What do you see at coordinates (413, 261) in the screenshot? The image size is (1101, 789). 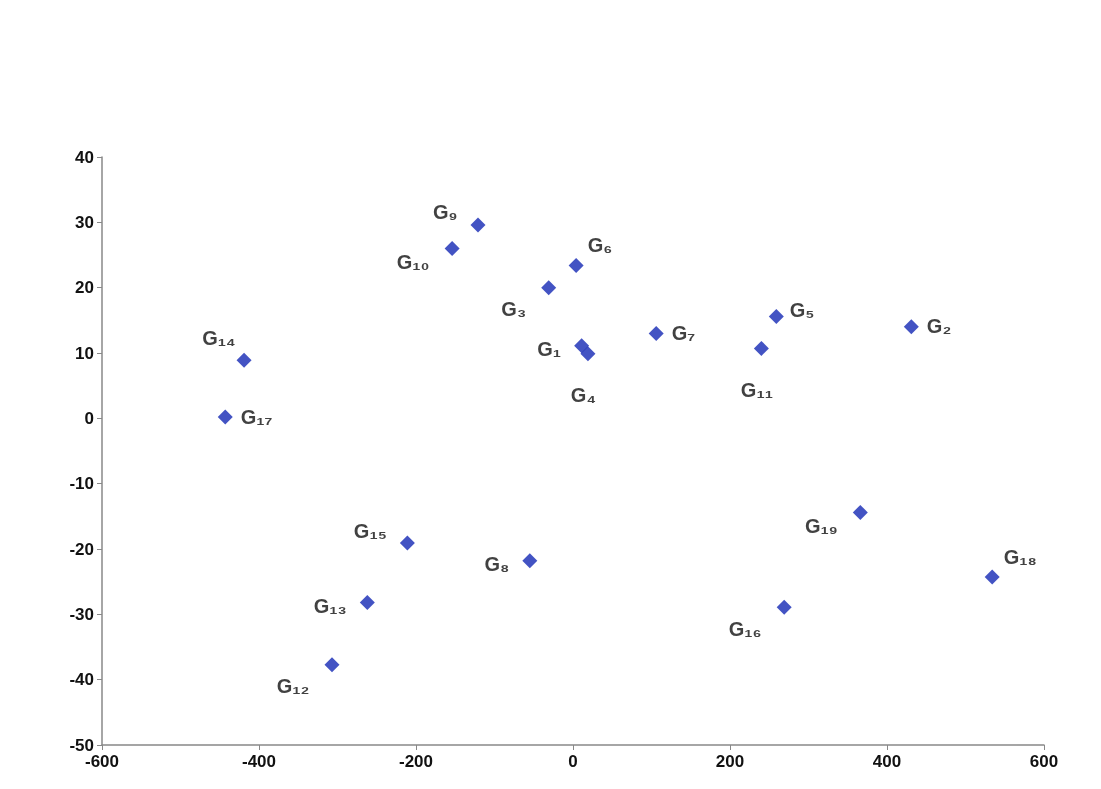 I see `annotation: G₁₀` at bounding box center [413, 261].